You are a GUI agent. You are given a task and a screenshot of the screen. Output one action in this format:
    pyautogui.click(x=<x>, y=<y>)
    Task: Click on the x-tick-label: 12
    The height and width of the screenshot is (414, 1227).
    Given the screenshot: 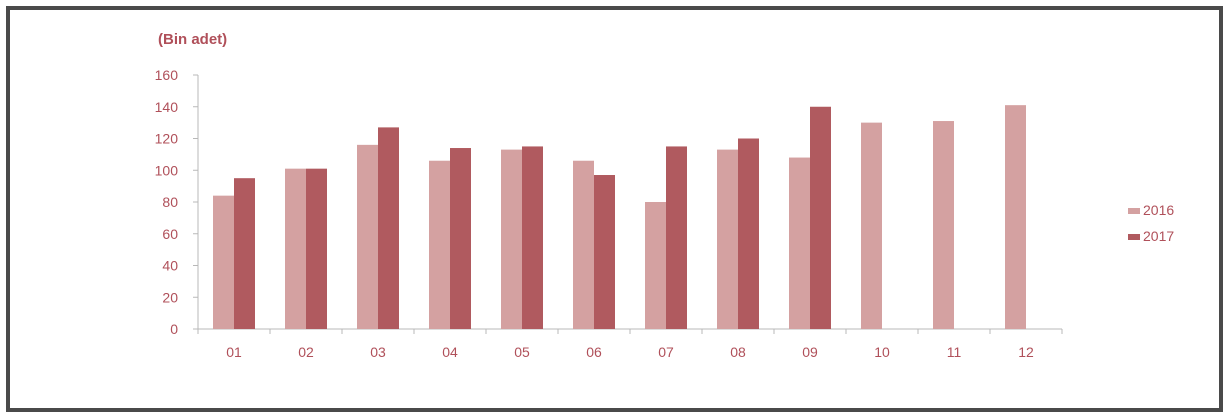 What is the action you would take?
    pyautogui.click(x=1026, y=352)
    